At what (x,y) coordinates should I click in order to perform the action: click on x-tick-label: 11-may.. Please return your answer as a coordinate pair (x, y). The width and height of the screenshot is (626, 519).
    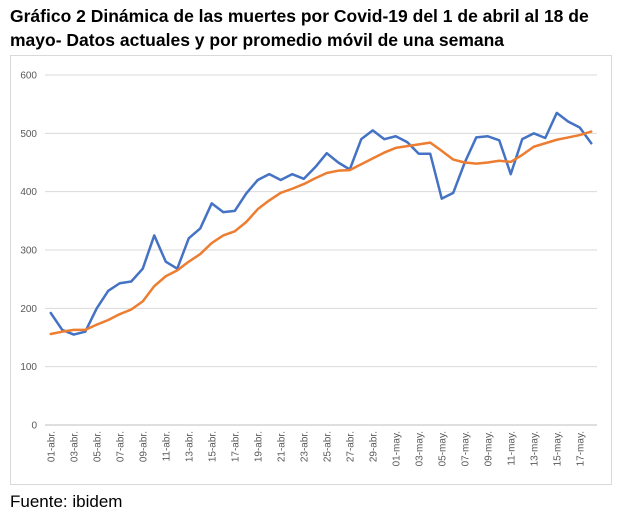
    Looking at the image, I should click on (511, 448).